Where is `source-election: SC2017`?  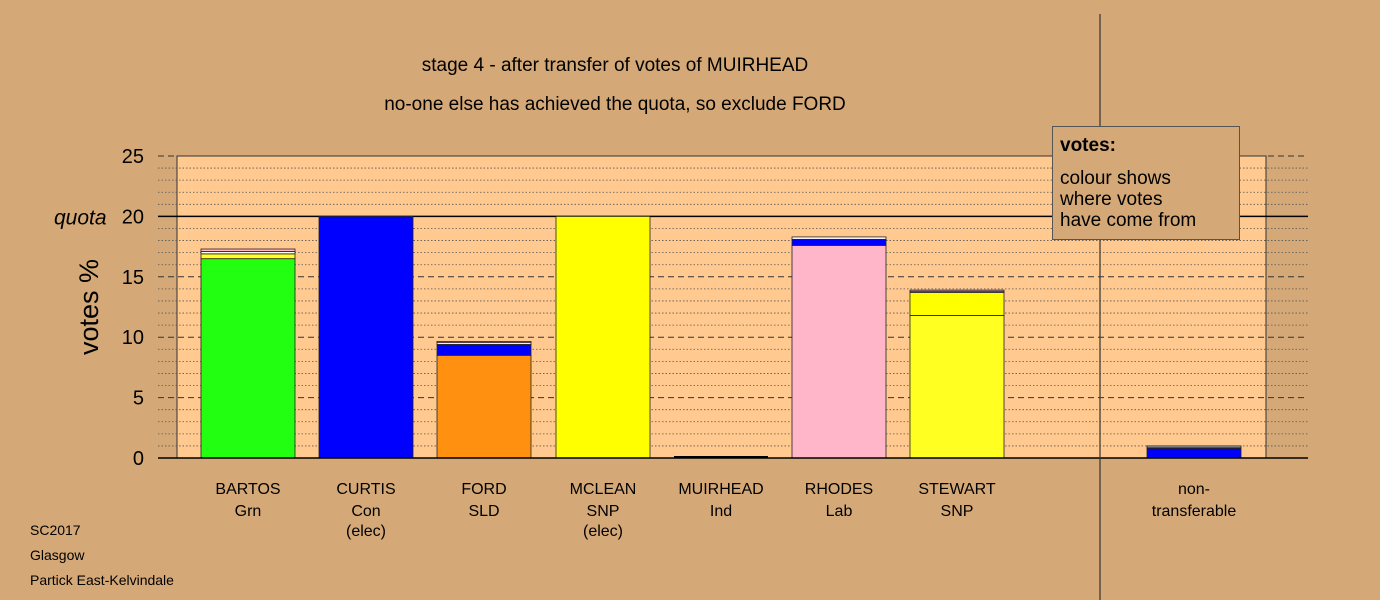
source-election: SC2017 is located at coordinates (55, 530).